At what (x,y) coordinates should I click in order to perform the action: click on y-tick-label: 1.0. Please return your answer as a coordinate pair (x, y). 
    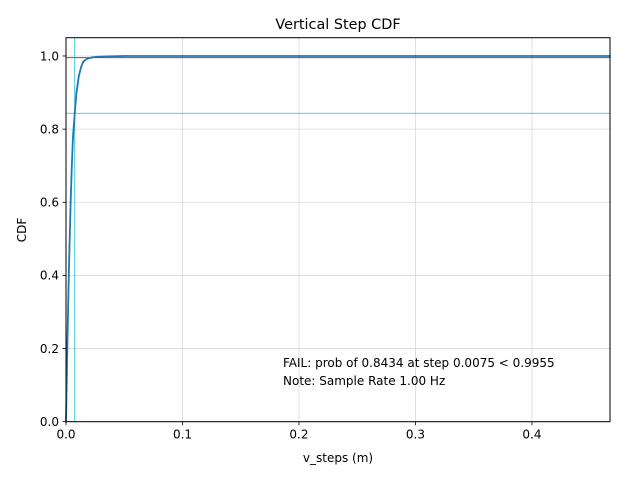
    Looking at the image, I should click on (49, 56).